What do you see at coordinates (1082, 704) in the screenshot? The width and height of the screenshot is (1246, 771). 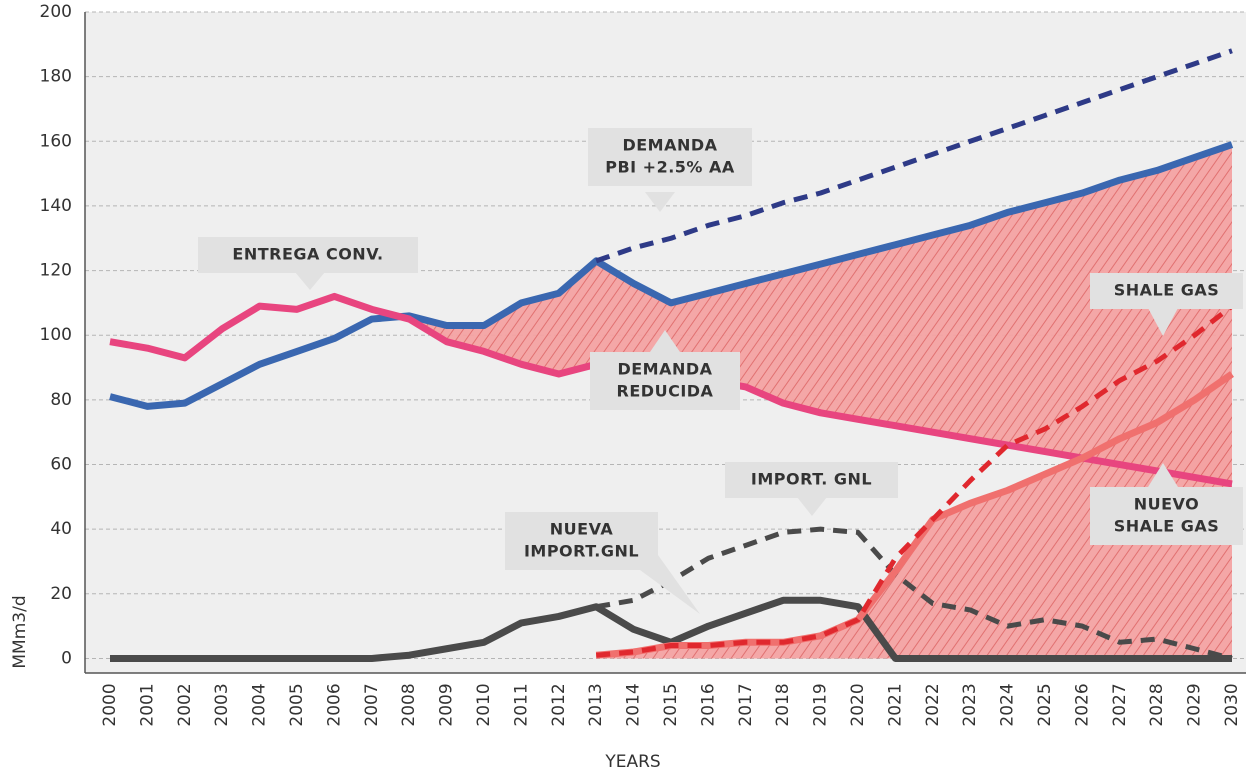 I see `x-tick-label: 2026` at bounding box center [1082, 704].